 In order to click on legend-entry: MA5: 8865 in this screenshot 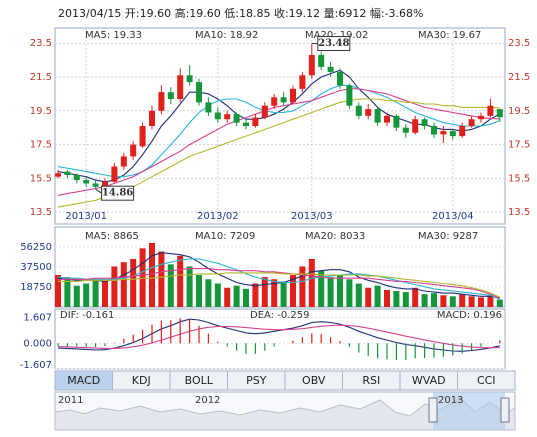, I will do `click(112, 236)`.